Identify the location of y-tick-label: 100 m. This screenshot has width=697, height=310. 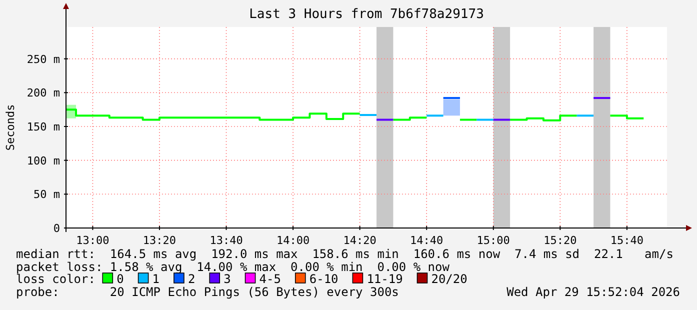
(43, 161).